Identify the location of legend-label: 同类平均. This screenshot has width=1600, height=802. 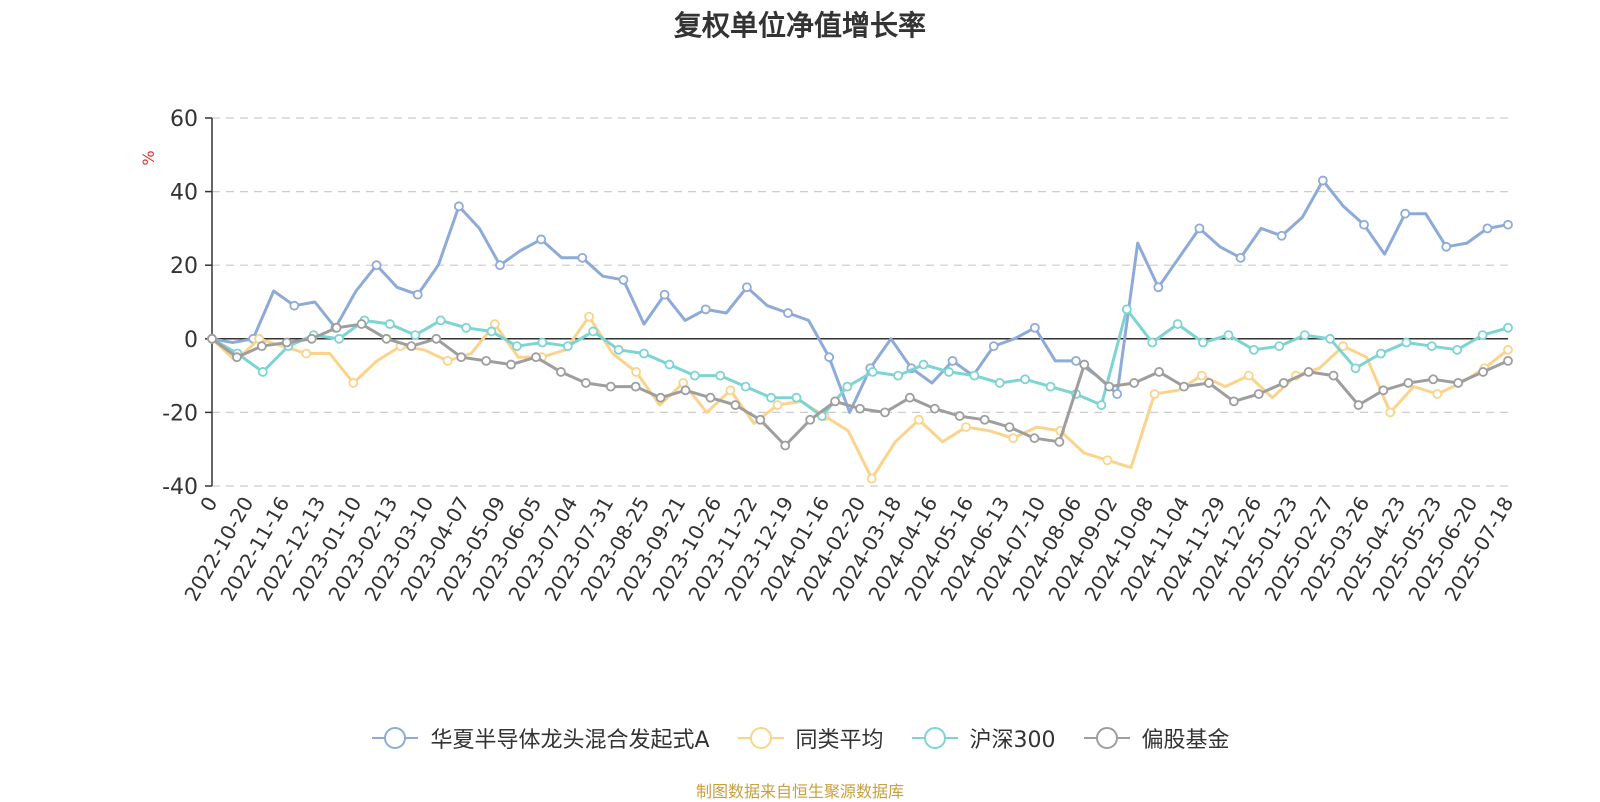
(839, 740).